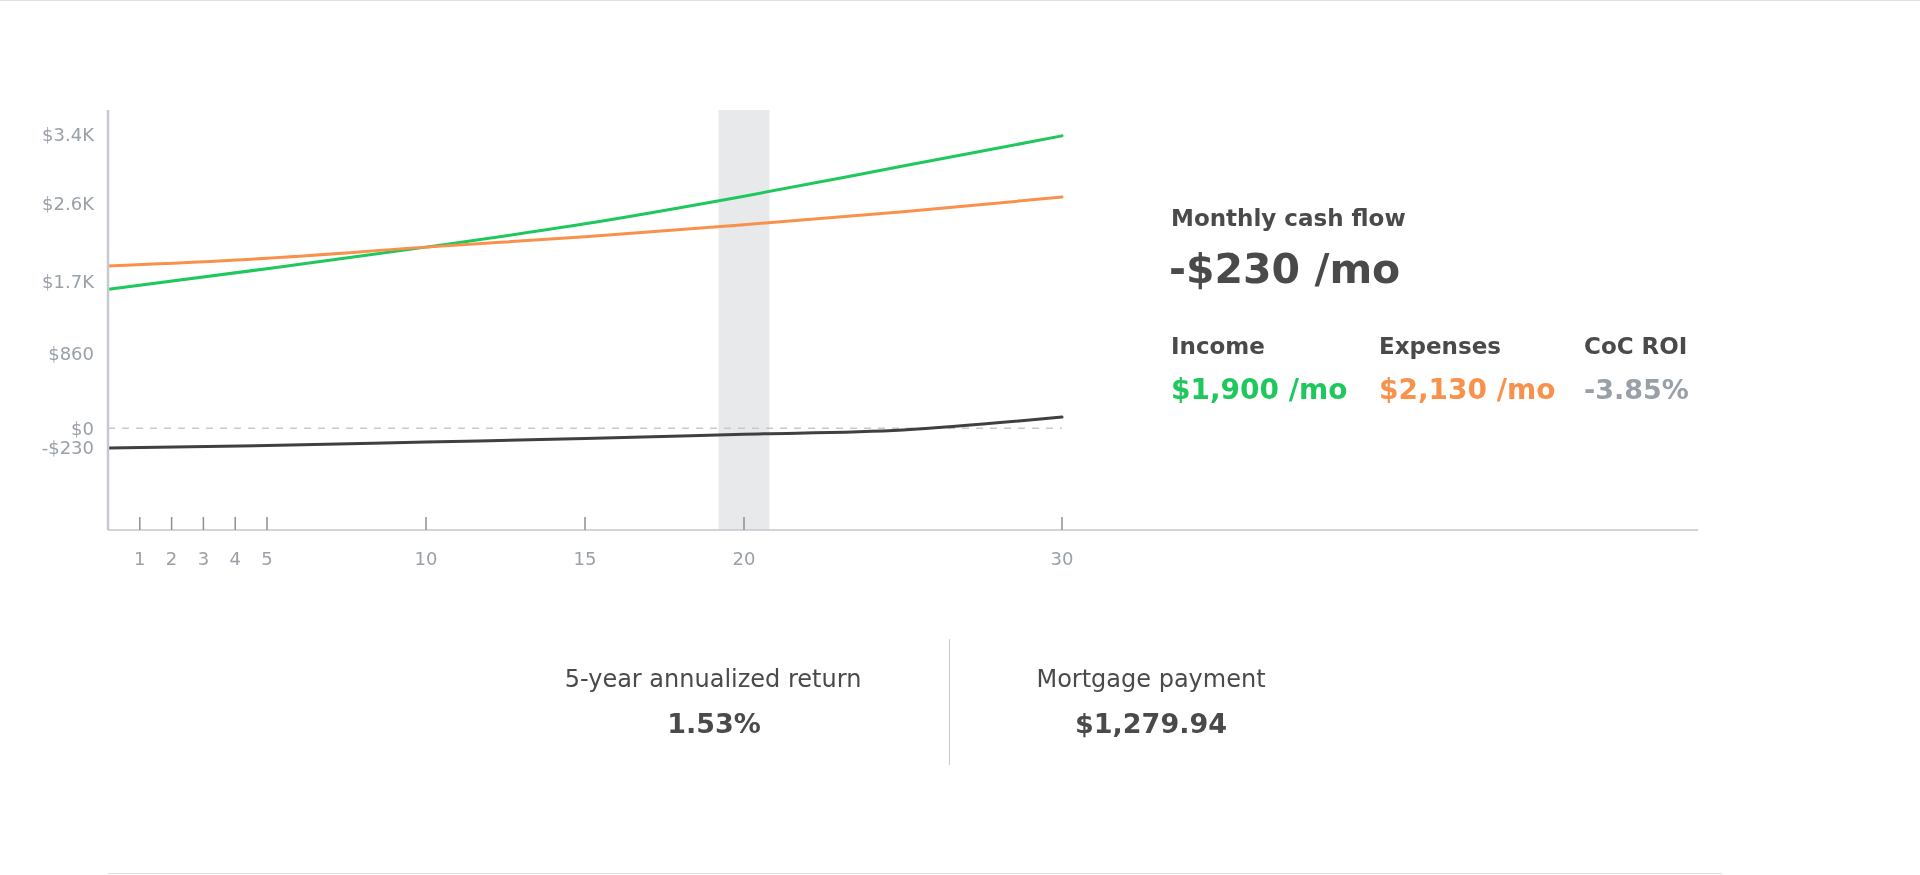  I want to click on annotation: Income, so click(1218, 346).